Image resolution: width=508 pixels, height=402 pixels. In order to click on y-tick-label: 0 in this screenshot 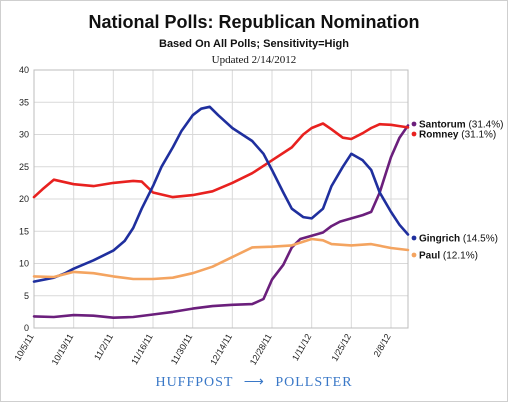, I will do `click(26, 328)`.